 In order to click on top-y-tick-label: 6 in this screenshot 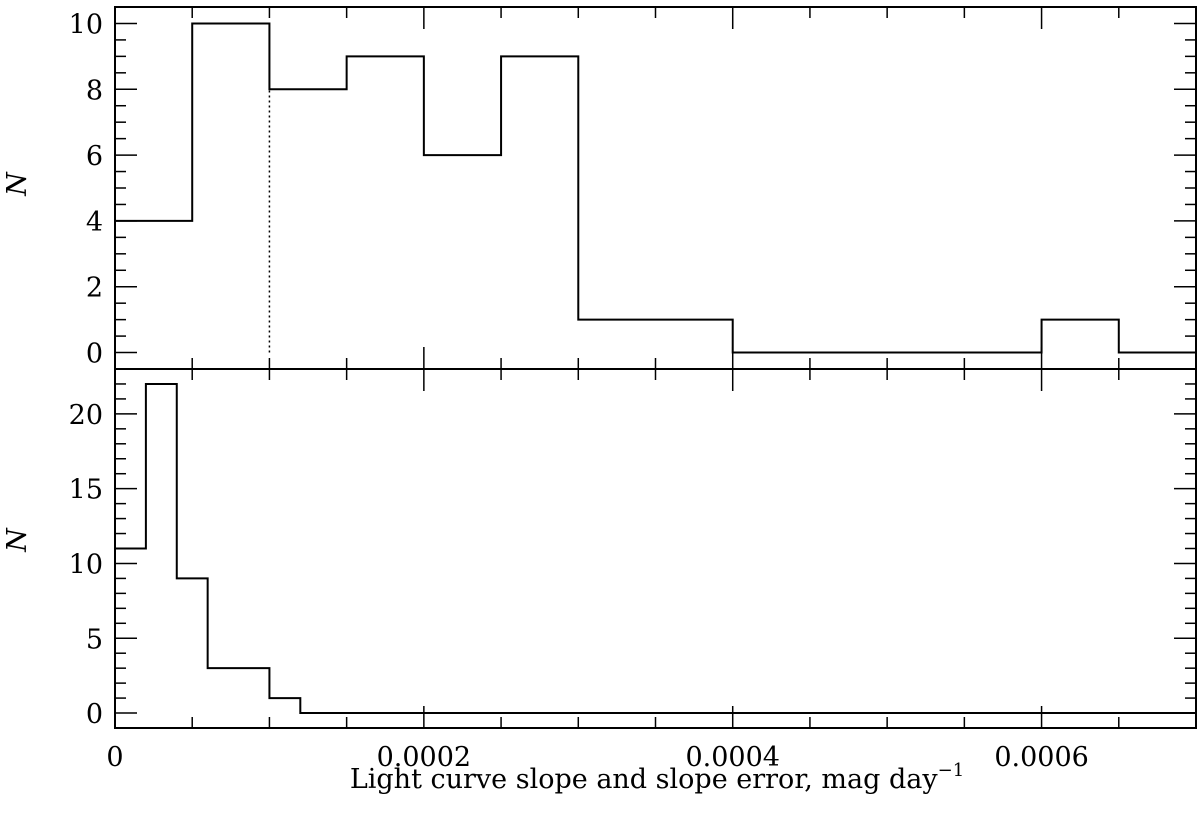, I will do `click(94, 156)`.